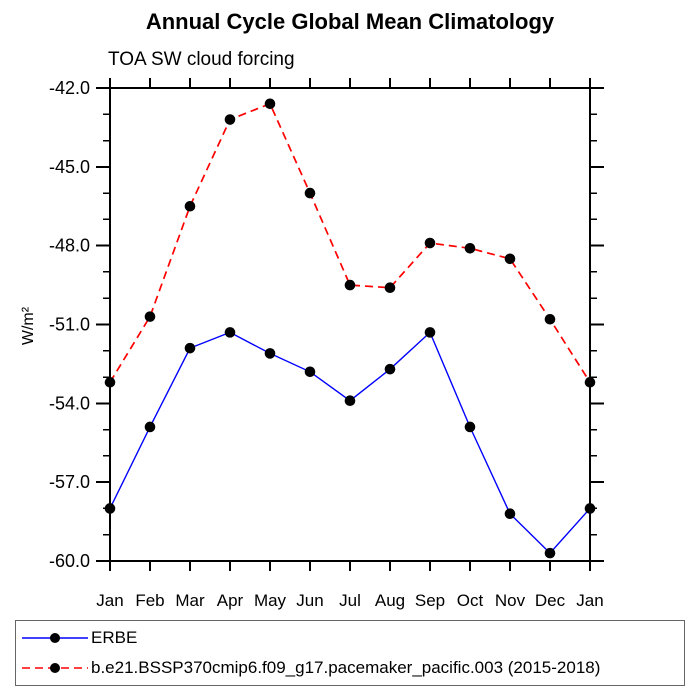  Describe the element at coordinates (350, 21) in the screenshot. I see `chart-title: Annual Cycle Global Mean Climatology` at that location.